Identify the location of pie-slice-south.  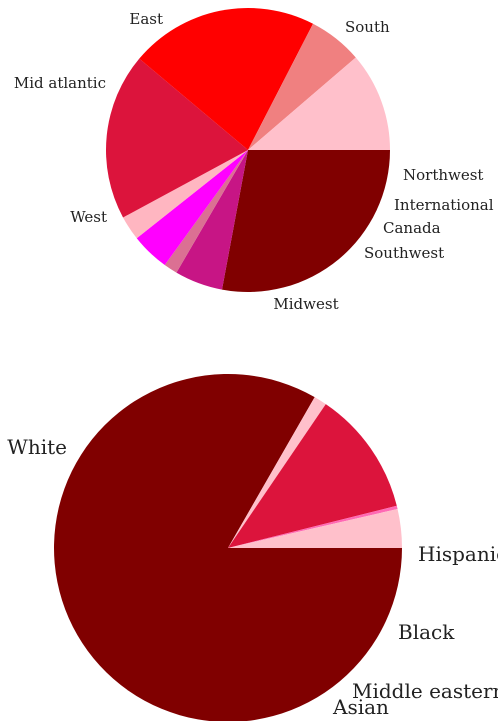
(305, 221).